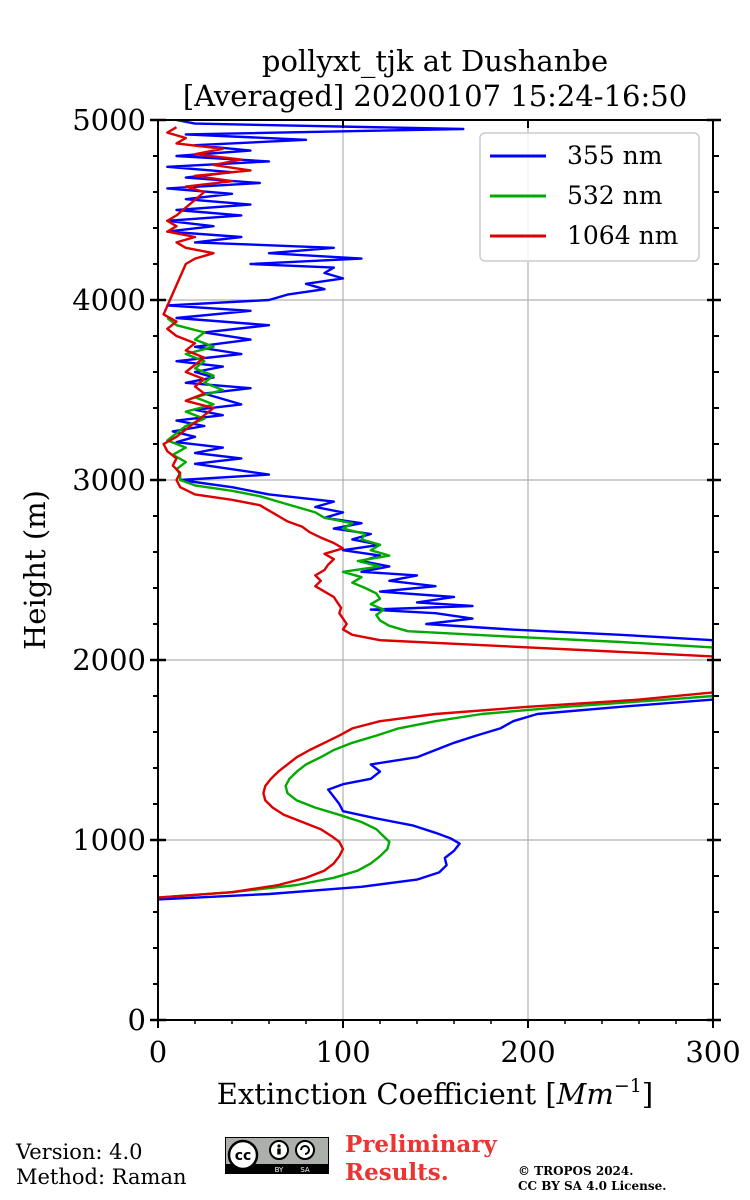 The width and height of the screenshot is (750, 1200). I want to click on cc-circle-icon, so click(243, 1155).